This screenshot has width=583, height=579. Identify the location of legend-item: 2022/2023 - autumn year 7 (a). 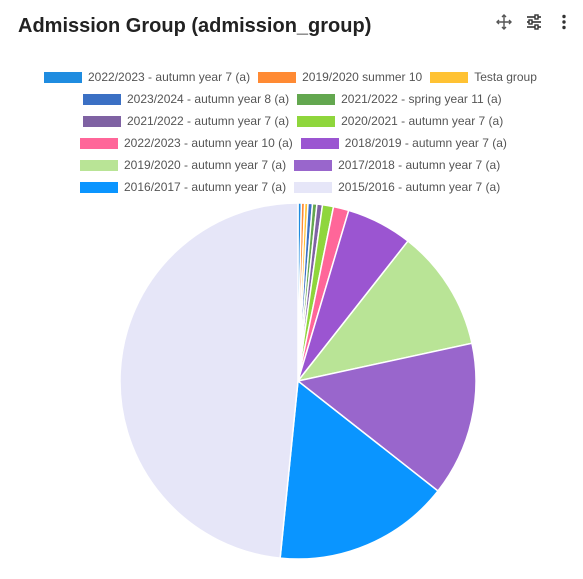
(147, 77).